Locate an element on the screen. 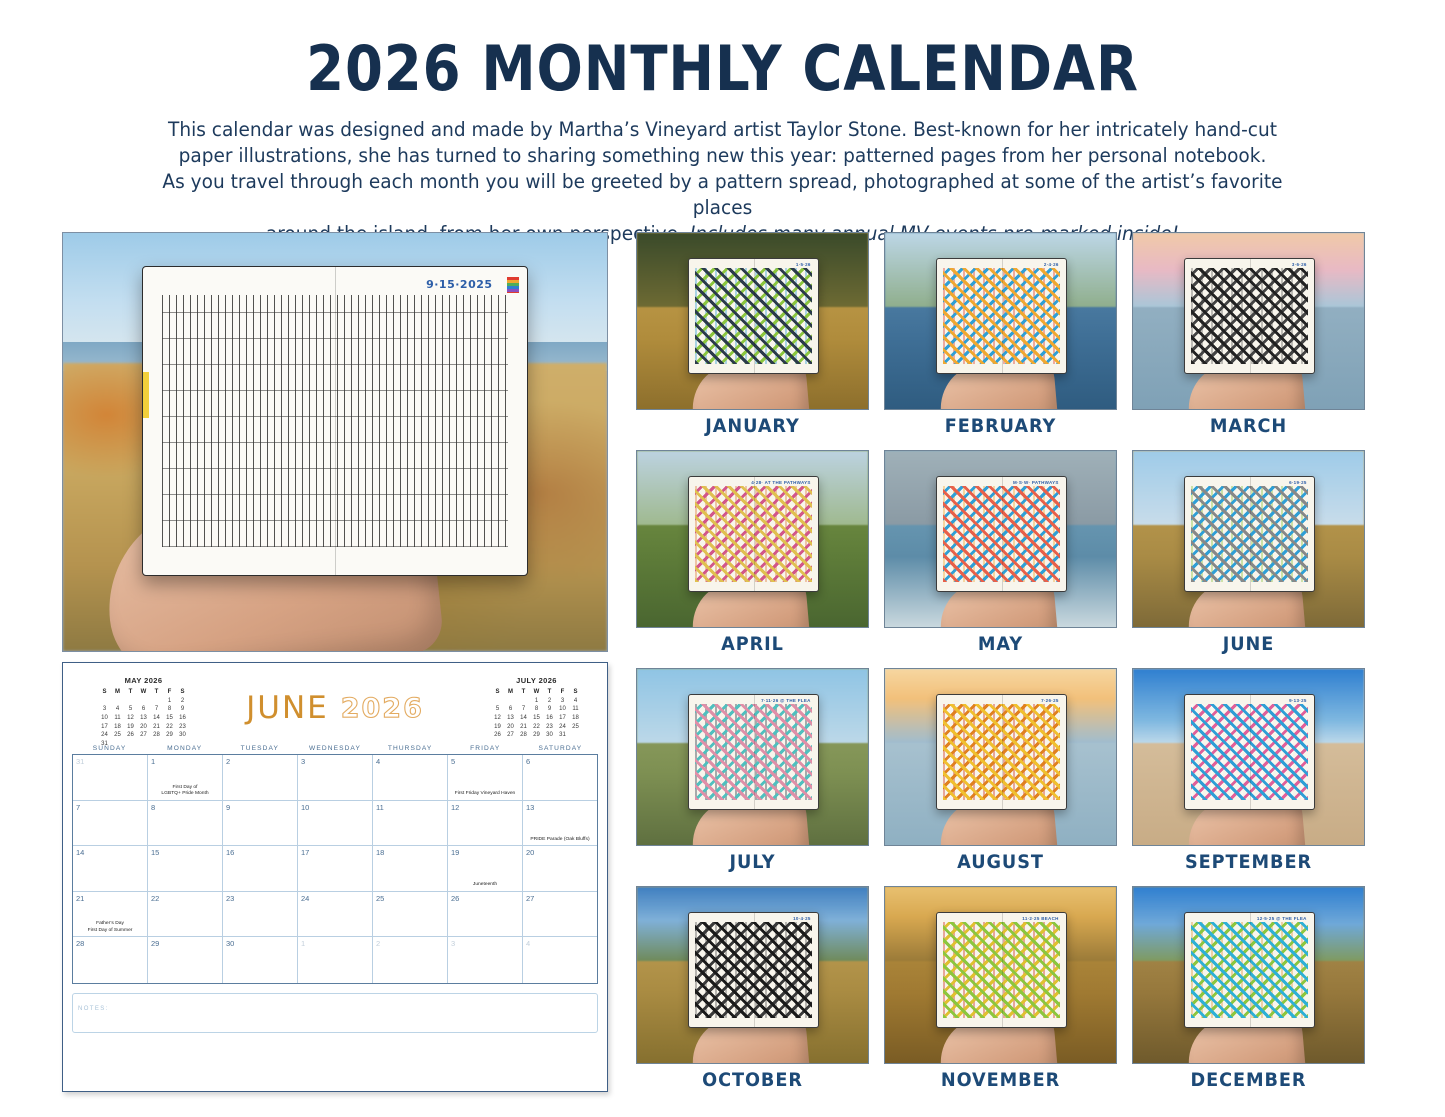  thumbnail-july: 7·11·26 @ THE FLEA JULY is located at coordinates (752, 775).